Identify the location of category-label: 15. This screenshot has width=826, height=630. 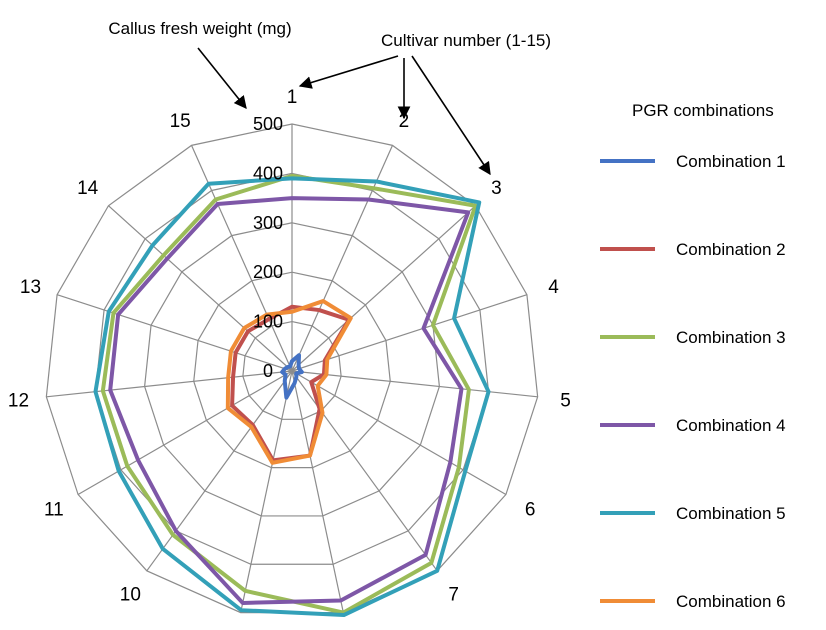
(180, 121).